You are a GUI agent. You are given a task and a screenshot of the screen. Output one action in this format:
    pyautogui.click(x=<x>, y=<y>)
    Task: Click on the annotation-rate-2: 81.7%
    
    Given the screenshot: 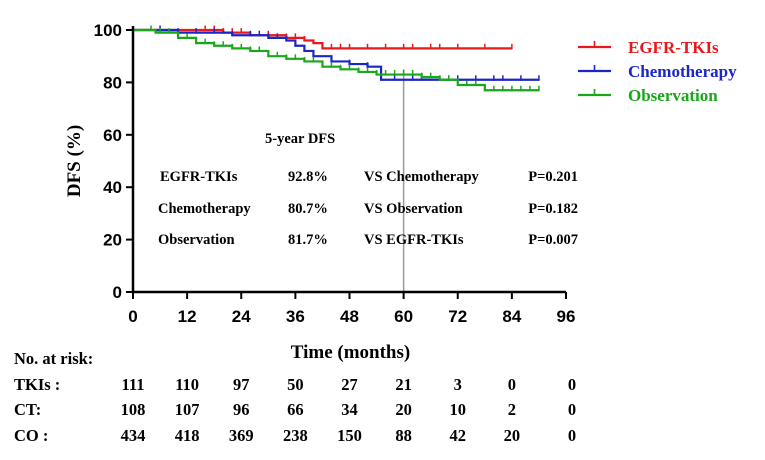 What is the action you would take?
    pyautogui.click(x=308, y=240)
    